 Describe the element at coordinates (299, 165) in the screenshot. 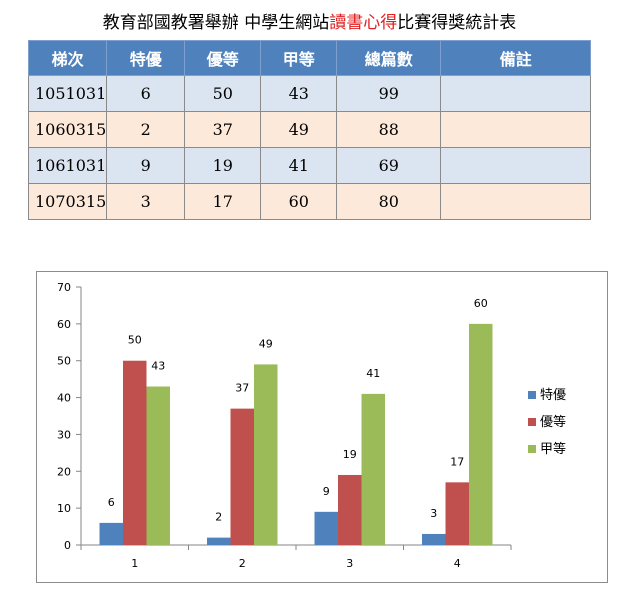

I see `cell-first-class: 41` at that location.